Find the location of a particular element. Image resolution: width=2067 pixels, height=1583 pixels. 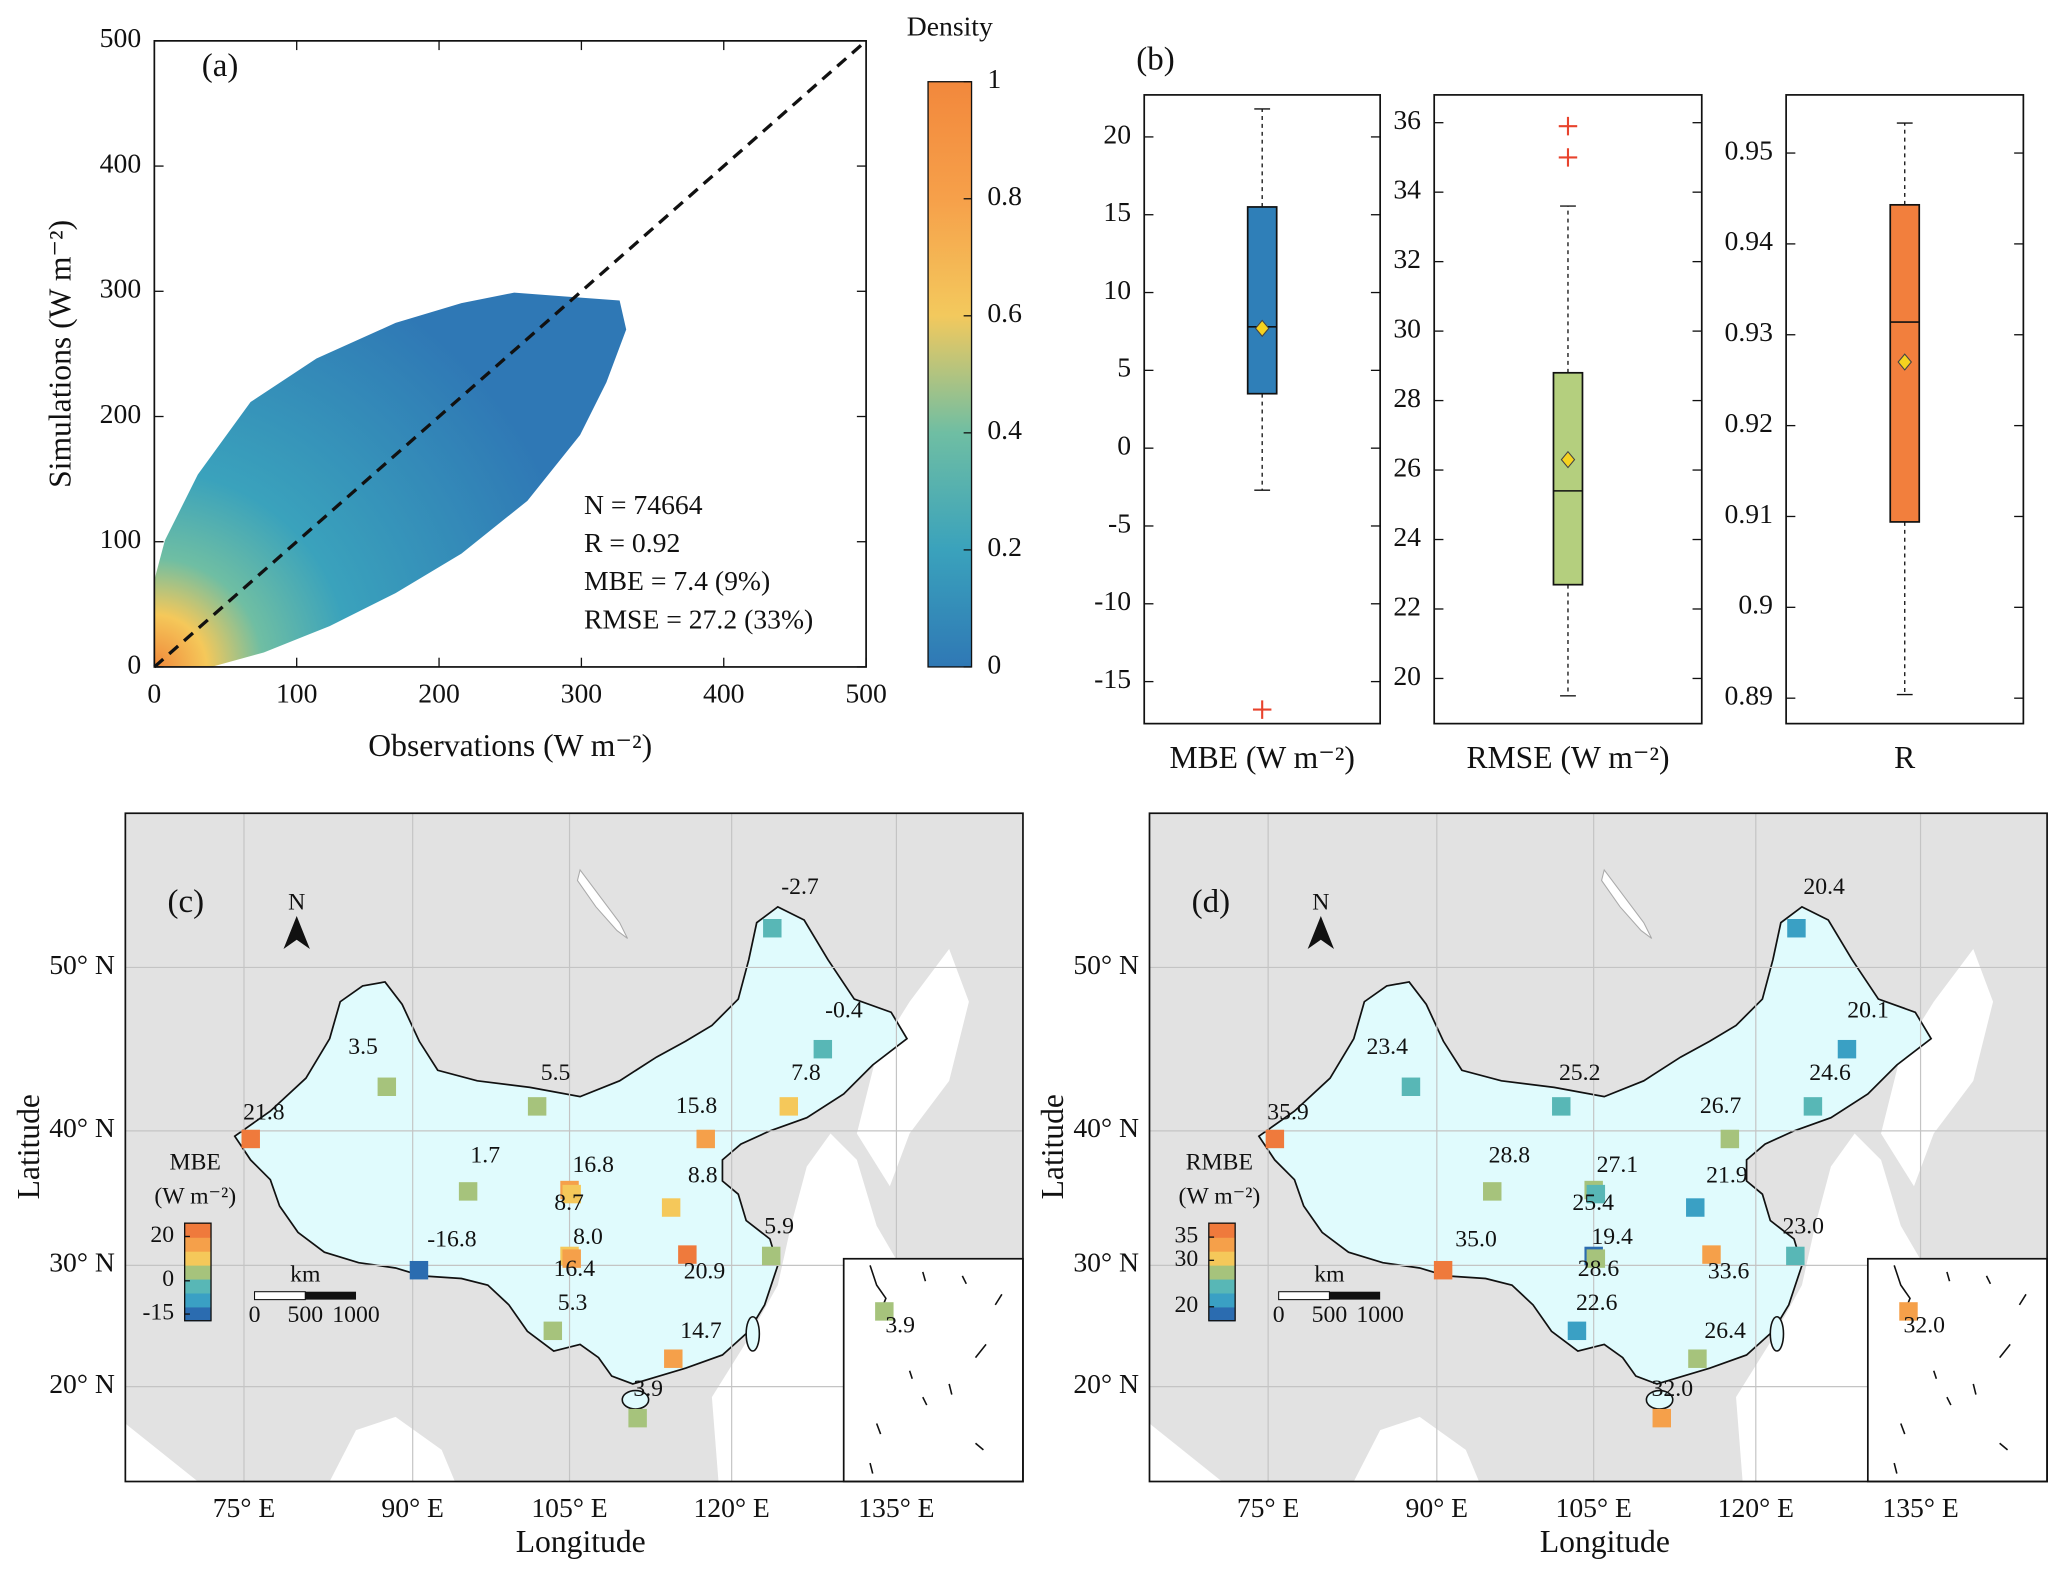

y-tick-label: 5 is located at coordinates (1124, 367).